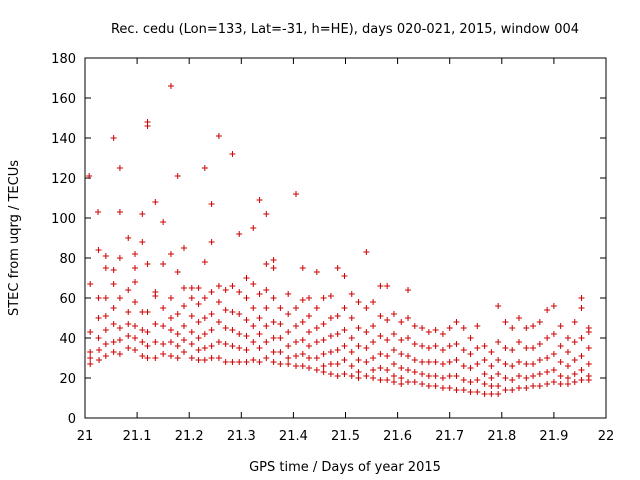 The width and height of the screenshot is (640, 480). I want to click on x-axis-label: GPS time / Days of year 2015, so click(345, 467).